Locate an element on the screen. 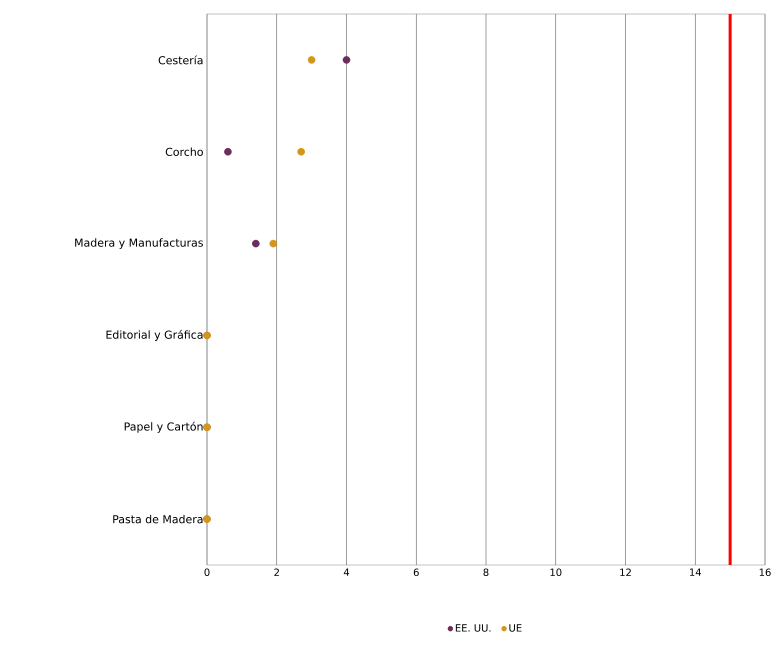 This screenshot has height=653, width=776. x-tick-label: 4 is located at coordinates (347, 572).